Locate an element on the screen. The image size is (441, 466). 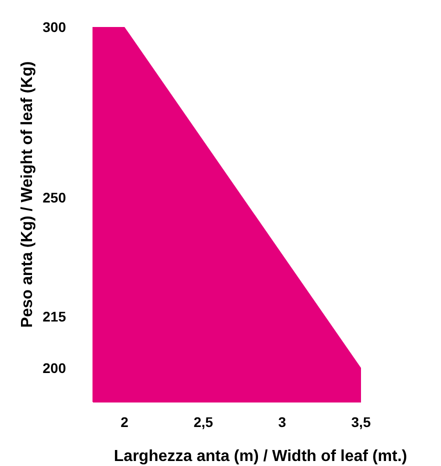
x-tick-label: 2,5 is located at coordinates (204, 422).